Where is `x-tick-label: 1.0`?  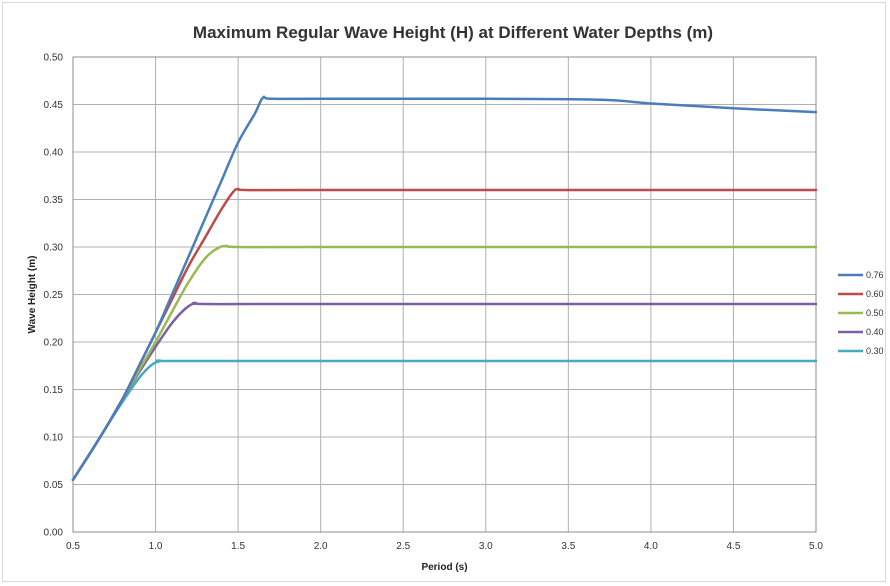 x-tick-label: 1.0 is located at coordinates (156, 546).